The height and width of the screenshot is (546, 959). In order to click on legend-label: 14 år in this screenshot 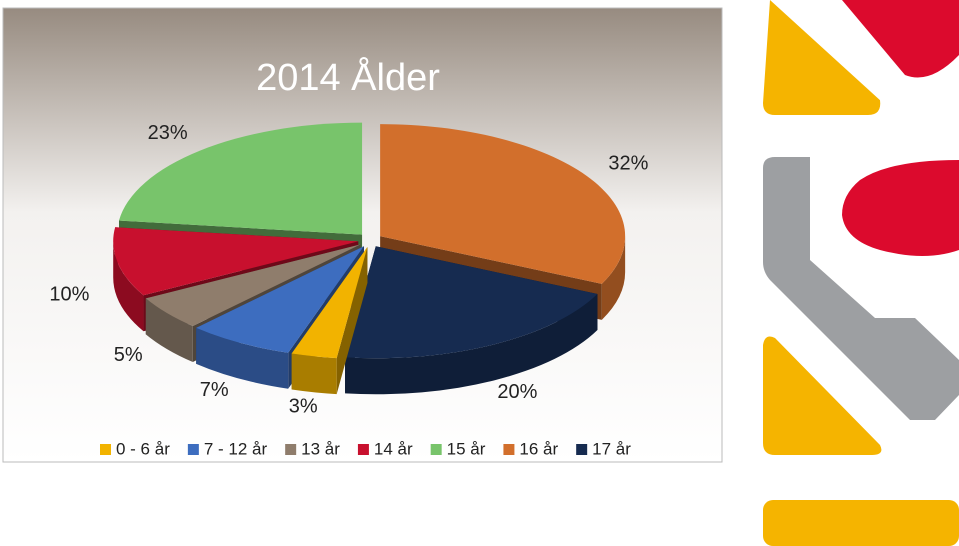, I will do `click(393, 448)`.